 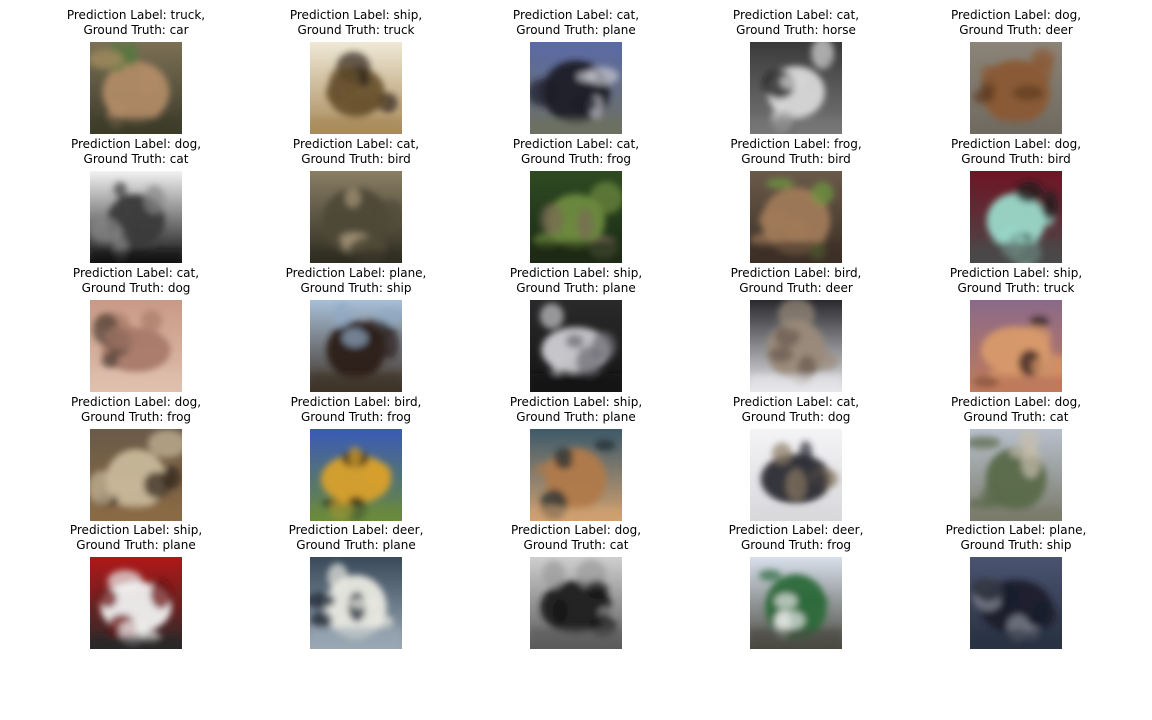 I want to click on eagle-thumbnail, so click(x=356, y=346).